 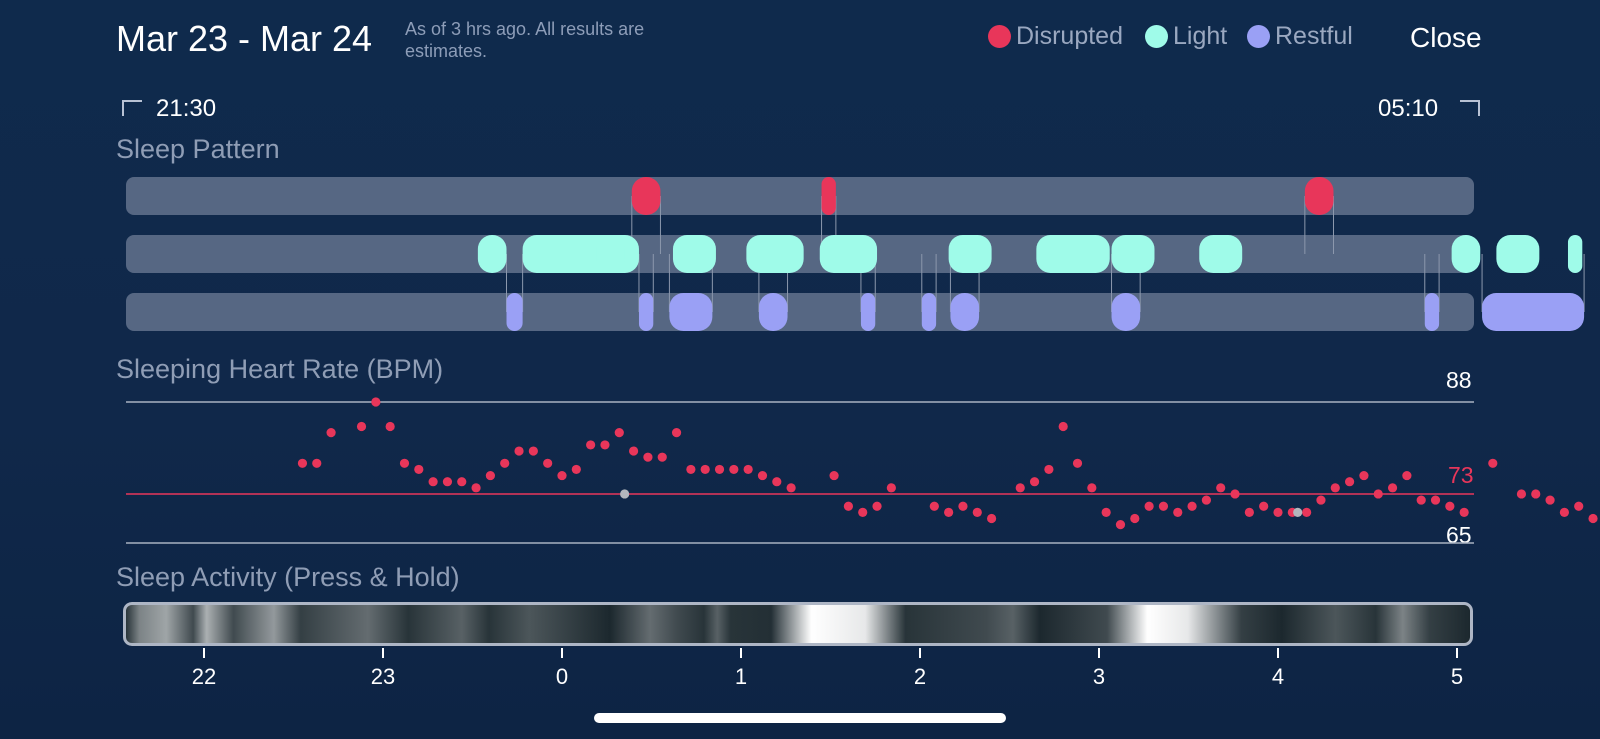 I want to click on restful-track, so click(x=800, y=312).